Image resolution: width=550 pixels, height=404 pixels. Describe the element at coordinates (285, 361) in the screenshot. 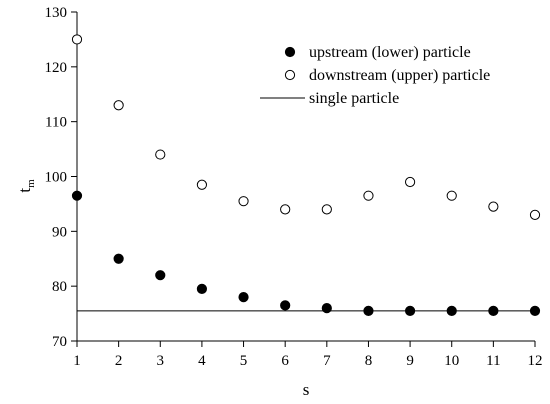

I see `x-tick-label: 6` at that location.